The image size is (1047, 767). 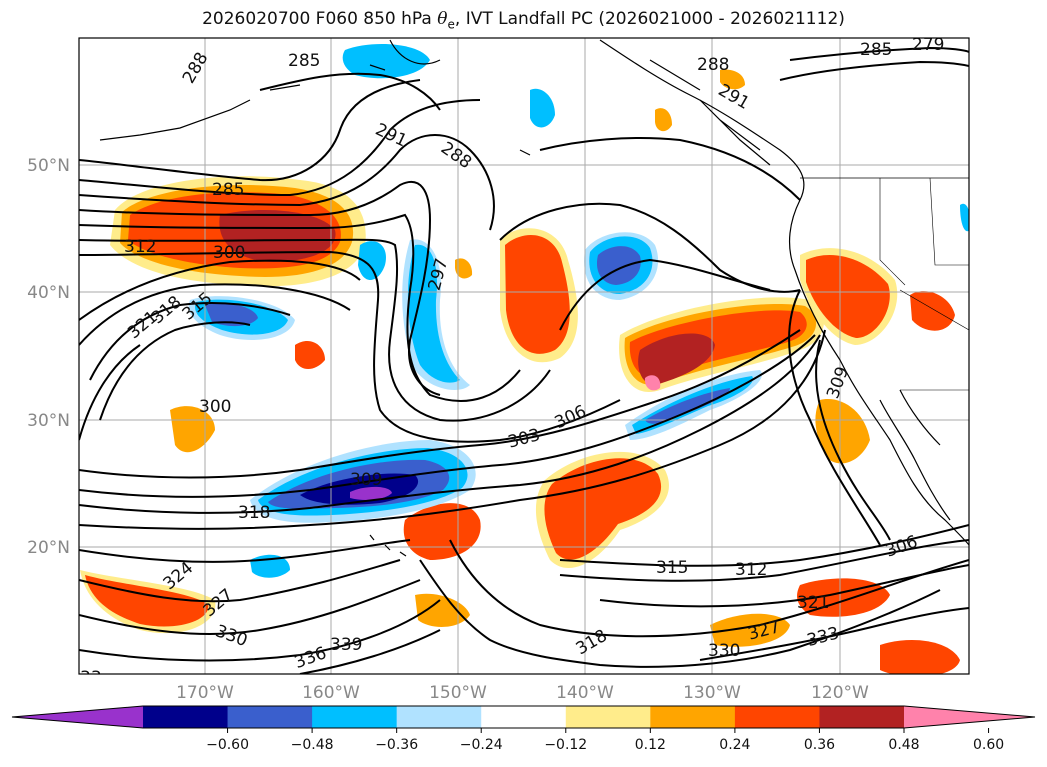 What do you see at coordinates (585, 693) in the screenshot?
I see `lon-tick-label: 140°W` at bounding box center [585, 693].